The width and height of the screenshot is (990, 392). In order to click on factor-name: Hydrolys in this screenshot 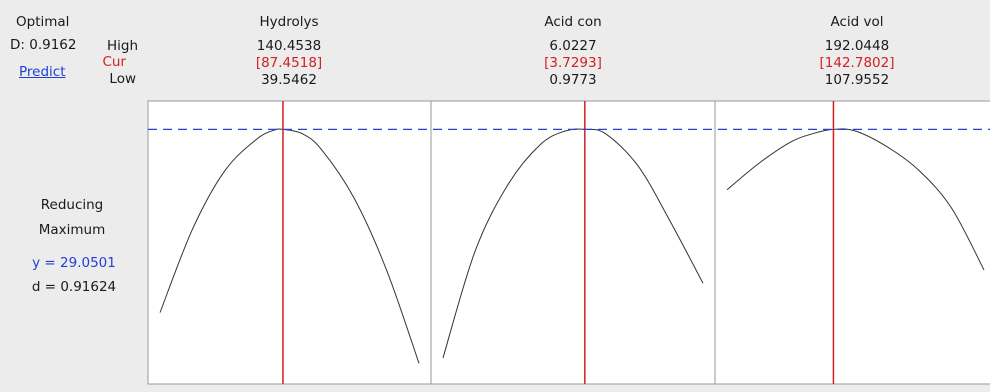, I will do `click(289, 22)`.